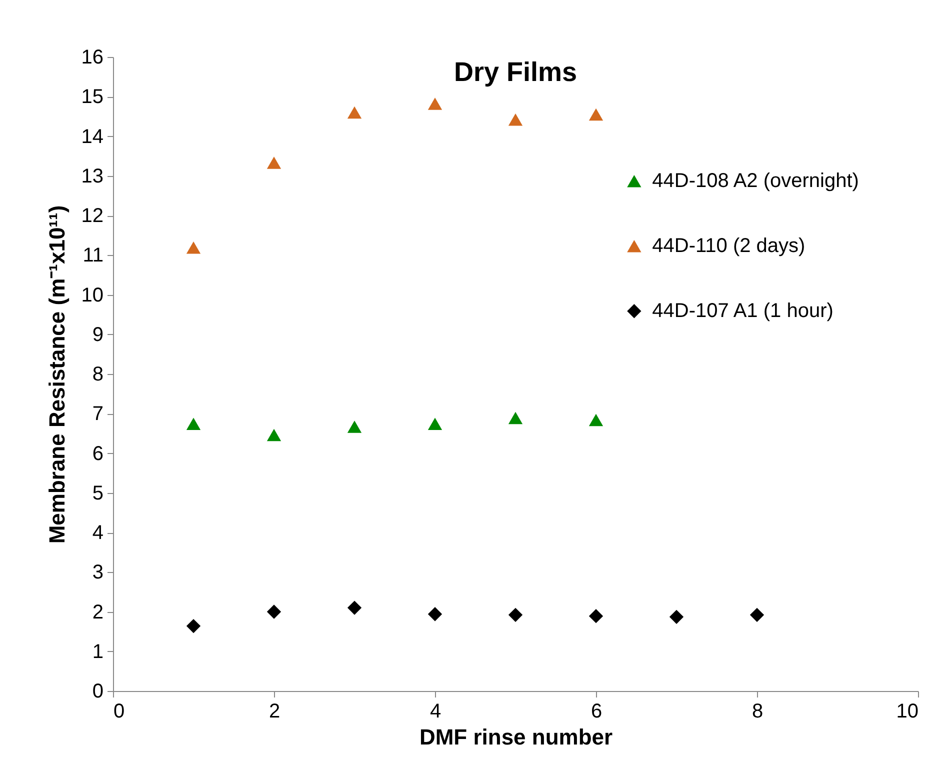 The width and height of the screenshot is (943, 772). I want to click on y-tick-label: 3, so click(98, 573).